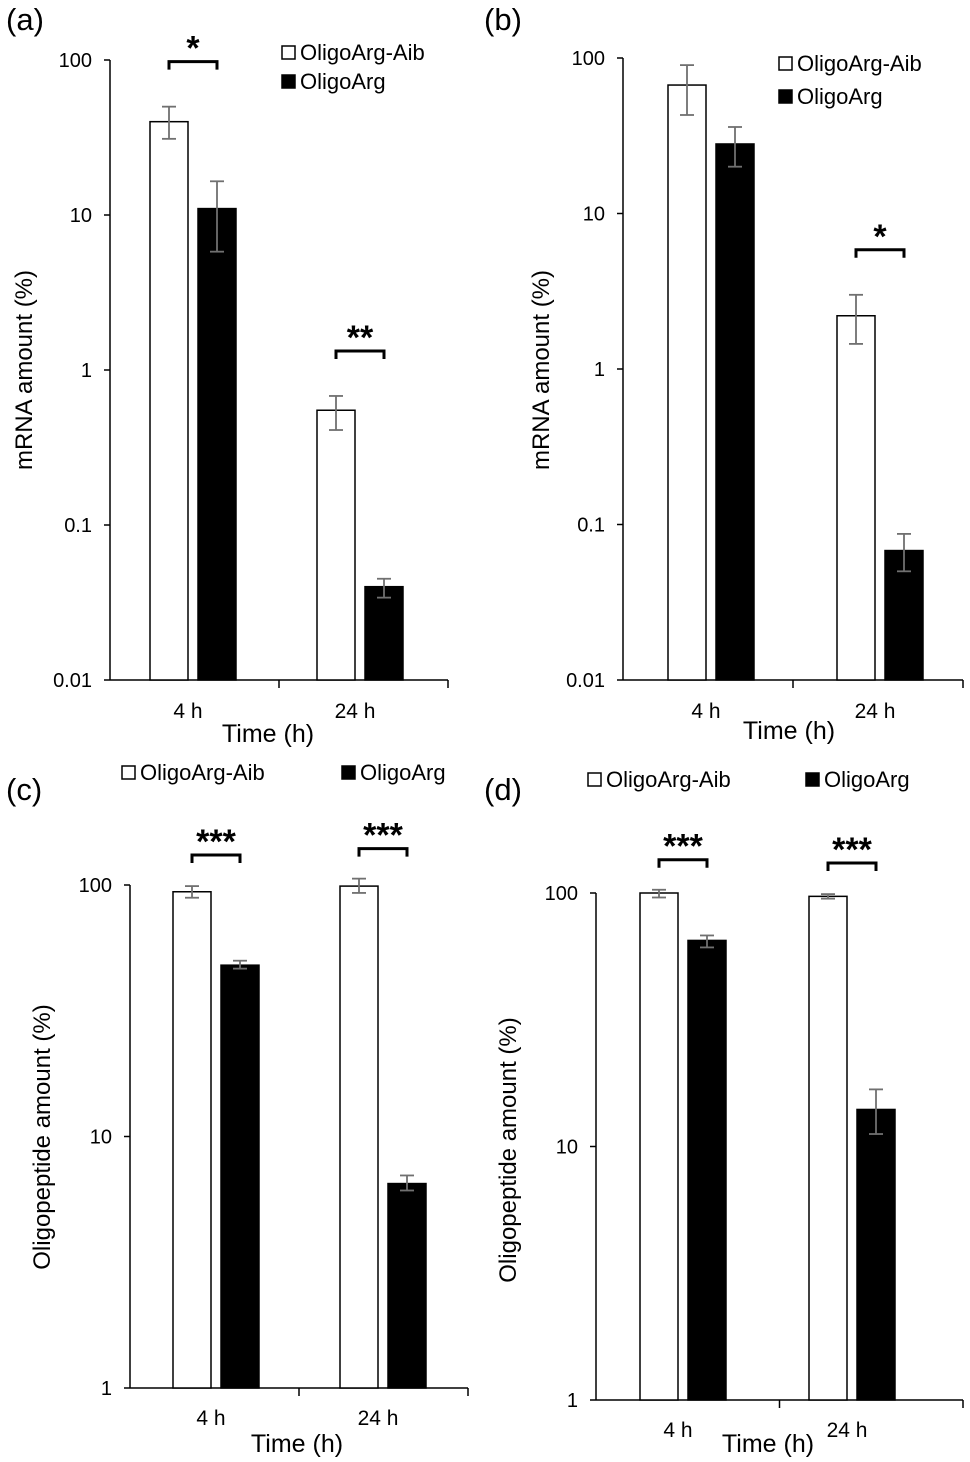 The height and width of the screenshot is (1462, 970). Describe the element at coordinates (24, 789) in the screenshot. I see `panel-label: (c)` at that location.